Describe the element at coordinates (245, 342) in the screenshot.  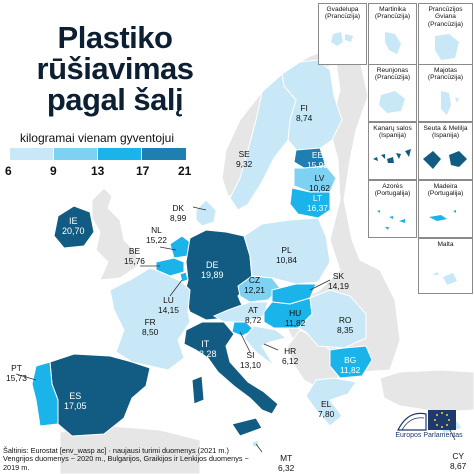
I see `leader-si` at that location.